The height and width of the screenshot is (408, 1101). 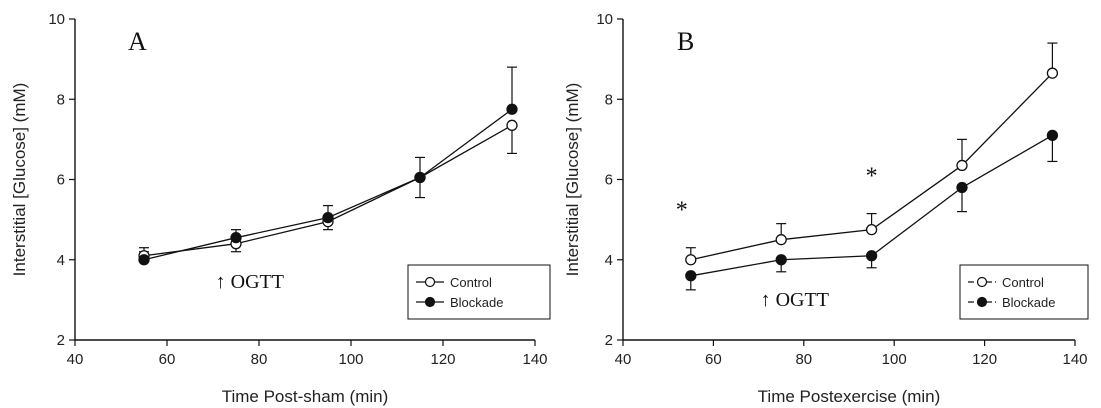 I want to click on x-axis-title: Time Postexercise (min), so click(x=849, y=396).